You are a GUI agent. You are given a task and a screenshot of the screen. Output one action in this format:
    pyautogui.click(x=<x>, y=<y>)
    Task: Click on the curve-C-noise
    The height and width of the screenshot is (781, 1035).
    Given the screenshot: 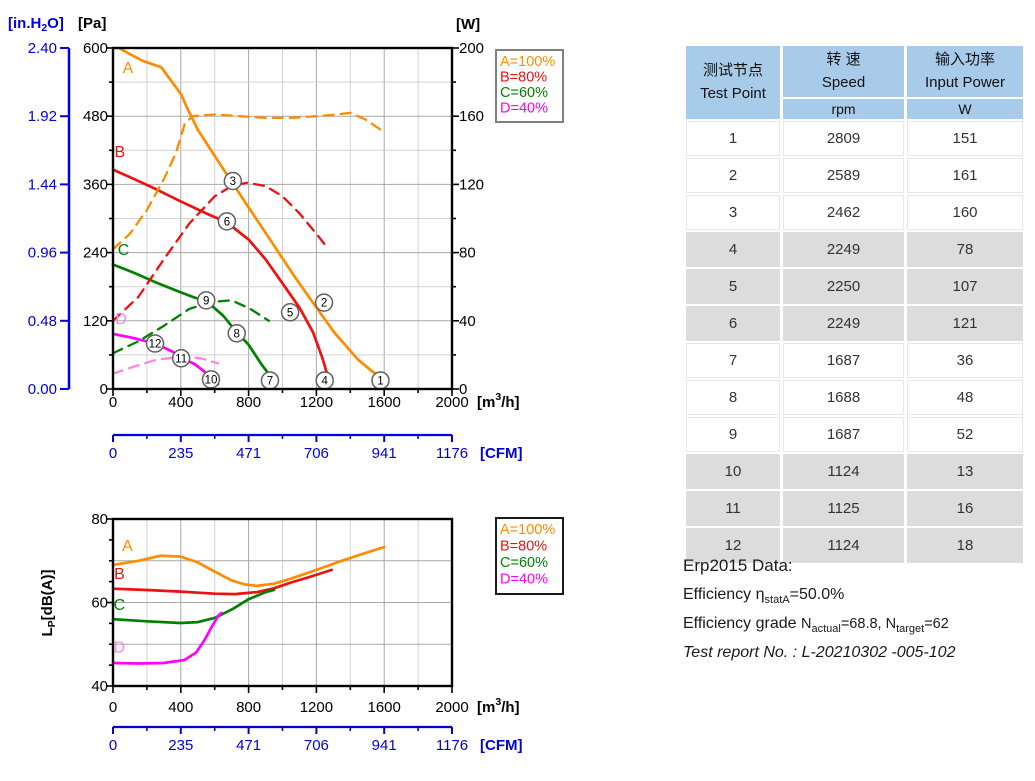 What is the action you would take?
    pyautogui.click(x=193, y=606)
    